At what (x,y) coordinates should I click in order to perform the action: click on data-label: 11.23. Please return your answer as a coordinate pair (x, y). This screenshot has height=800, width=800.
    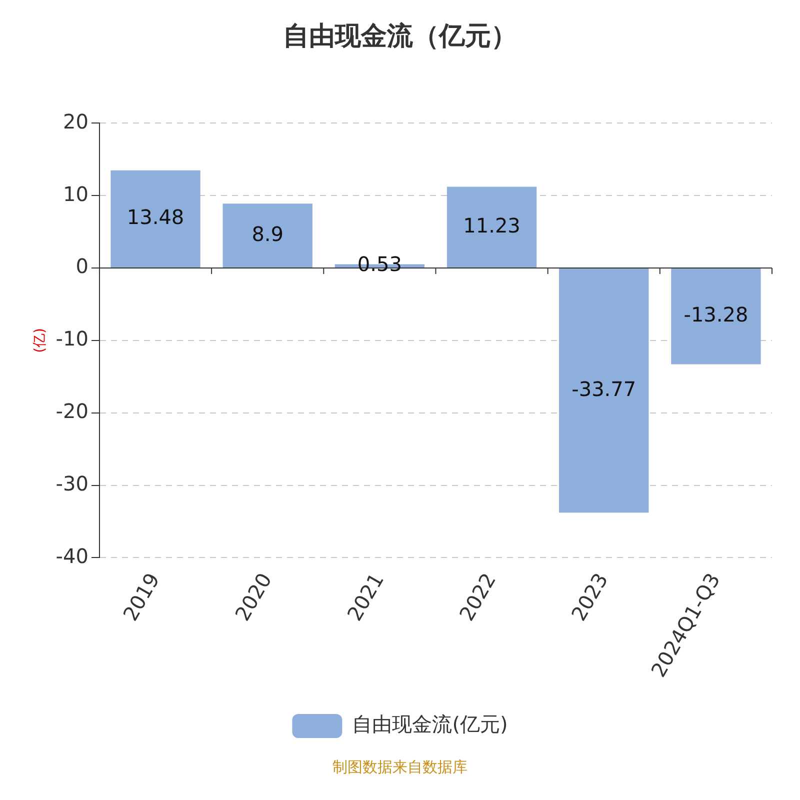
    Looking at the image, I should click on (491, 225).